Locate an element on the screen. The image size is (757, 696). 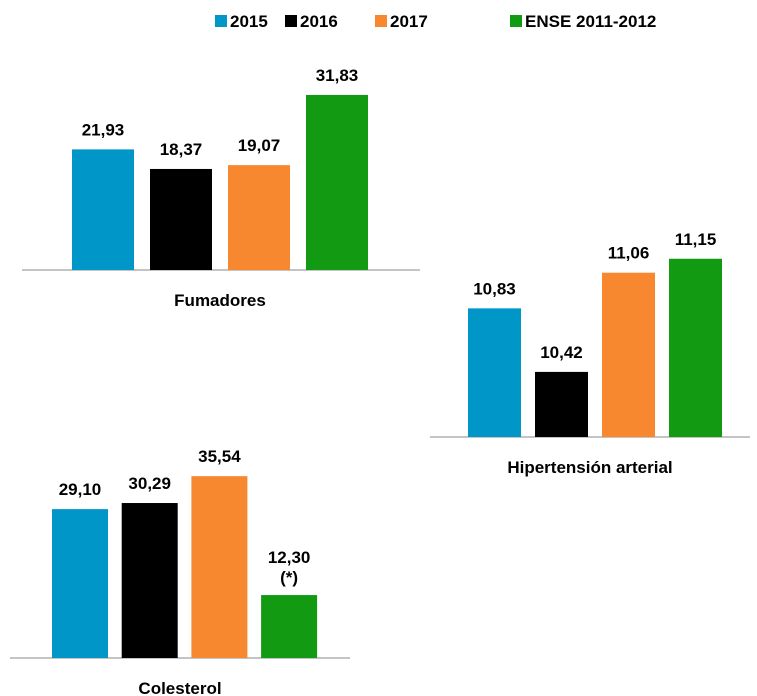
legend-label: 2017 is located at coordinates (409, 21).